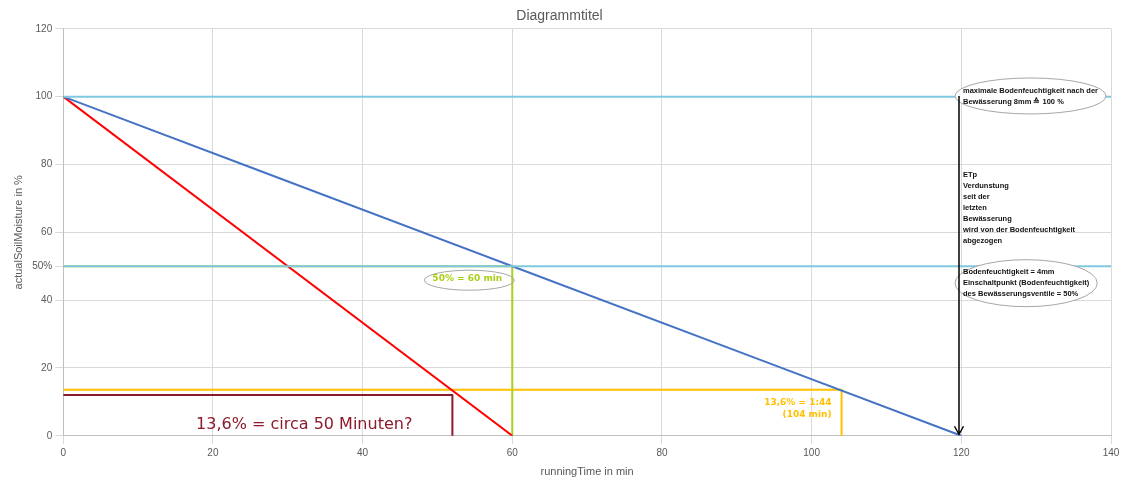 The width and height of the screenshot is (1133, 491). I want to click on x-tick-label: 120, so click(961, 452).